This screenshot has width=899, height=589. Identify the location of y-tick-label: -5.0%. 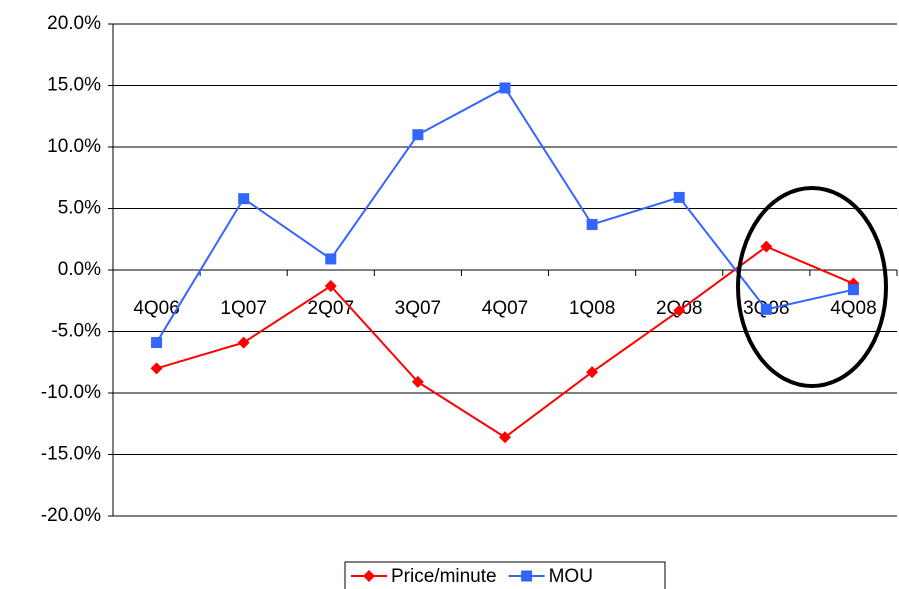
(76, 331).